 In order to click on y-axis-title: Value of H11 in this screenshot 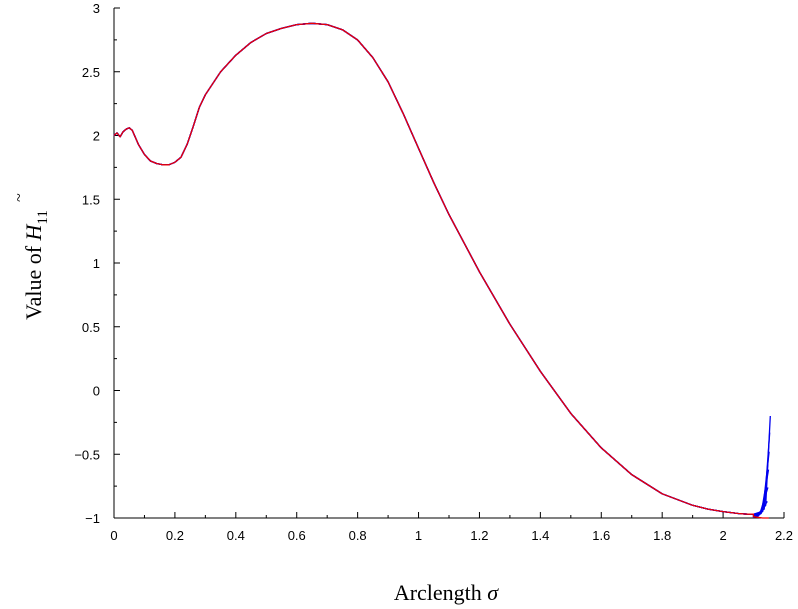, I will do `click(36, 265)`.